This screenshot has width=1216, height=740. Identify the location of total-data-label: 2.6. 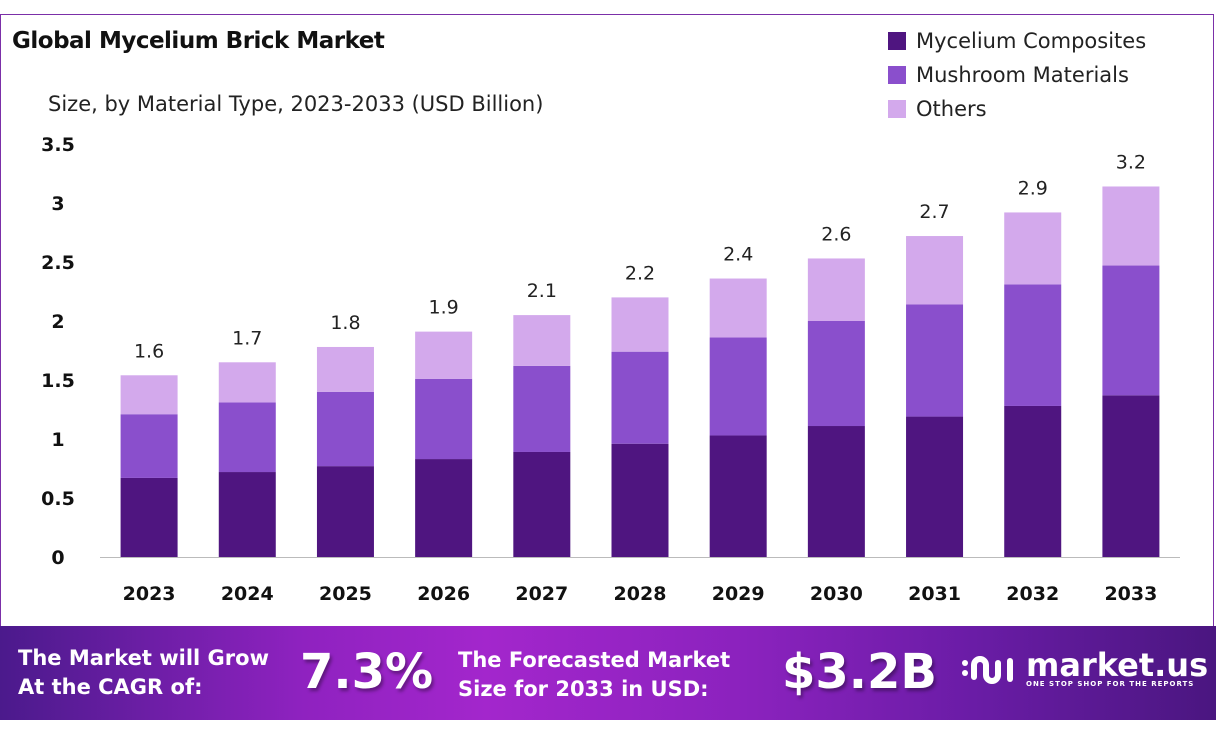
(836, 234).